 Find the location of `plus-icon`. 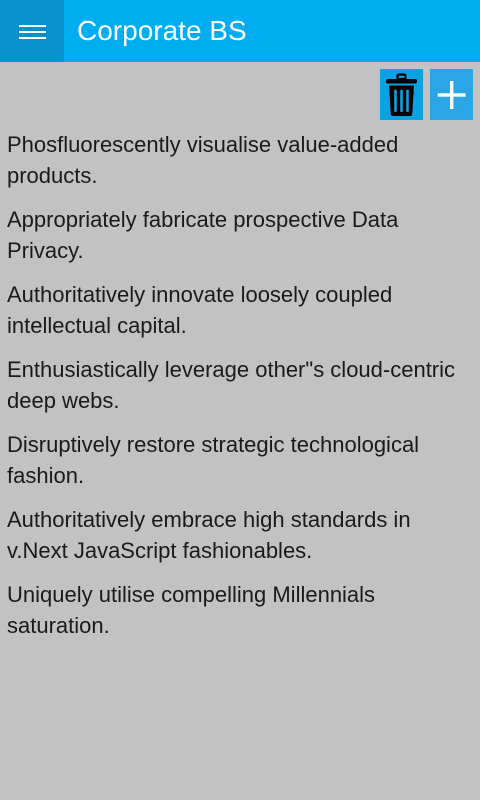

plus-icon is located at coordinates (451, 95).